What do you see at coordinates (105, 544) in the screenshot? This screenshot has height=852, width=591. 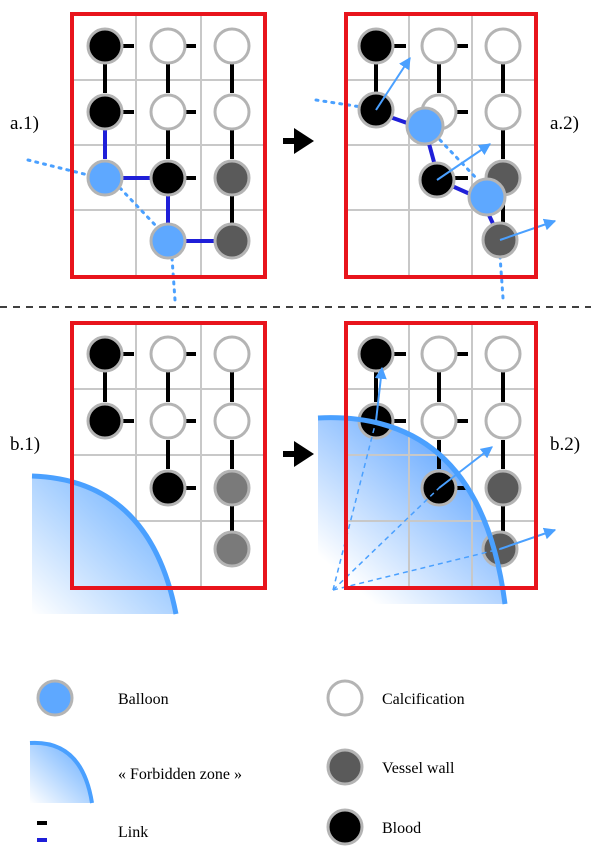 I see `forbidden-zone-b1` at bounding box center [105, 544].